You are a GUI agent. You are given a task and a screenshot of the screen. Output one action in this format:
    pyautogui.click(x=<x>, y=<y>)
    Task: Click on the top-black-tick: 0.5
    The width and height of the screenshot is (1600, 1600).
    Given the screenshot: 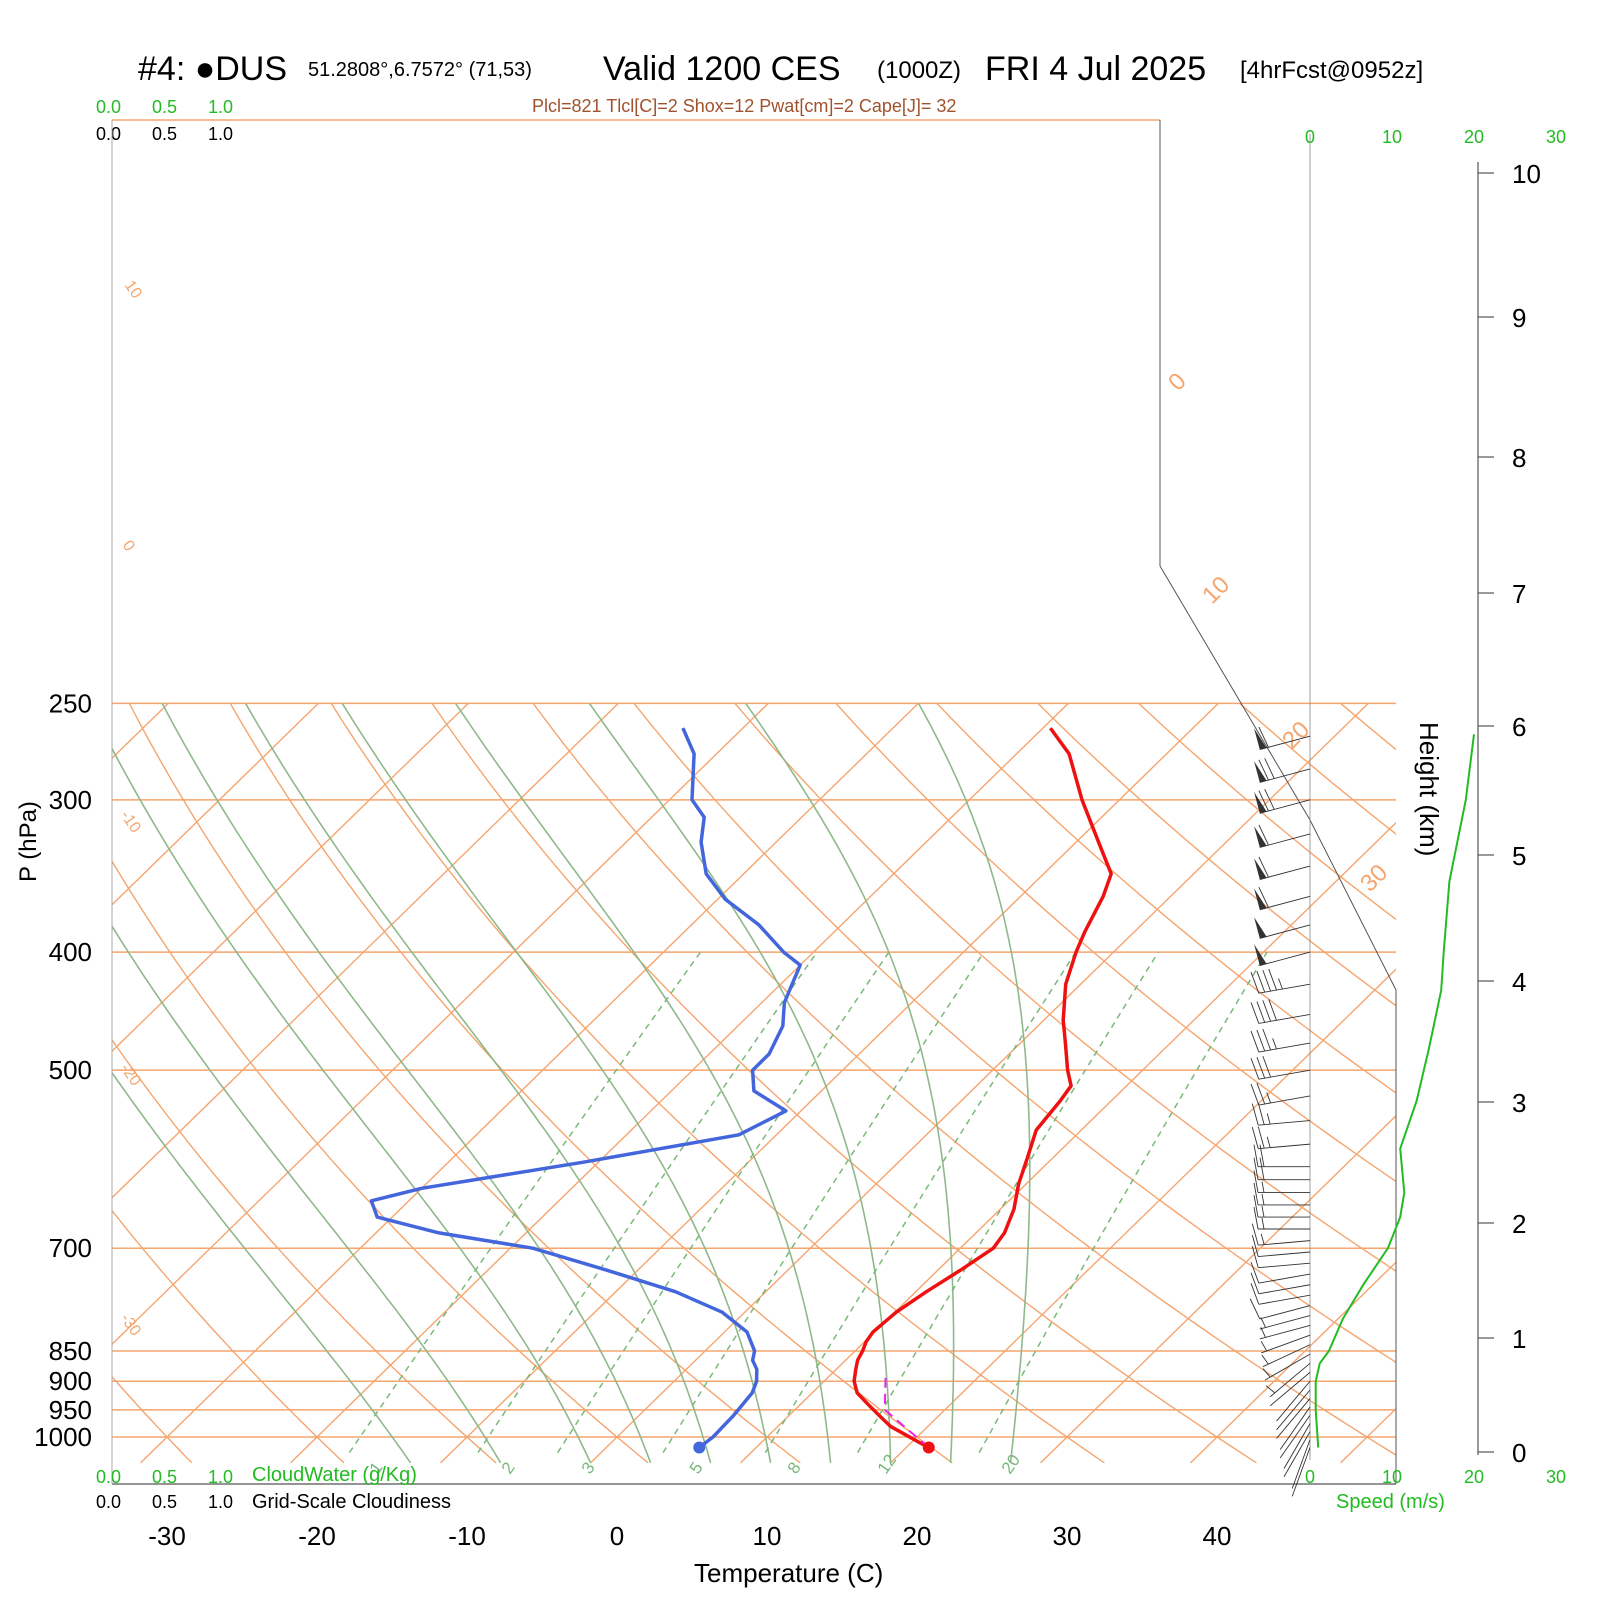 What is the action you would take?
    pyautogui.click(x=164, y=134)
    